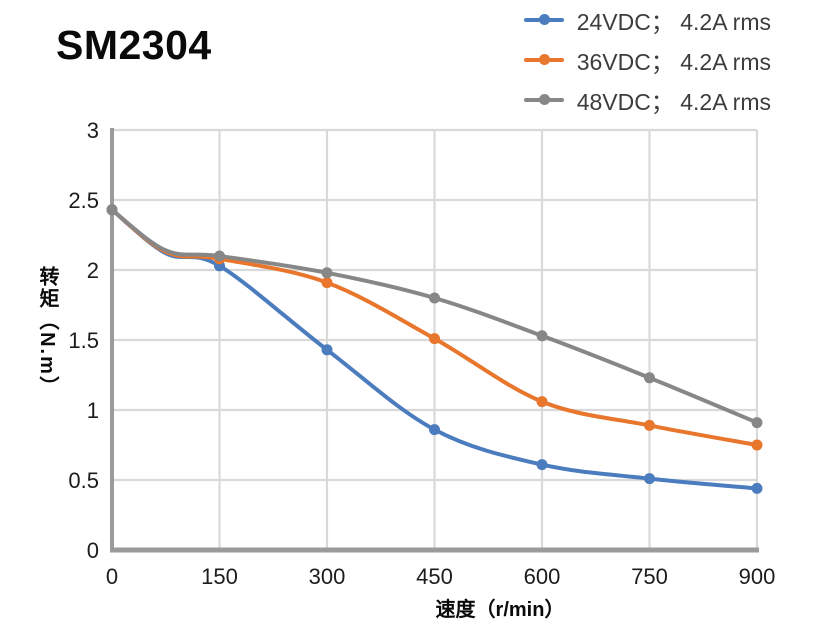 The image size is (831, 640). What do you see at coordinates (83, 480) in the screenshot?
I see `y-tick-label: 0.5` at bounding box center [83, 480].